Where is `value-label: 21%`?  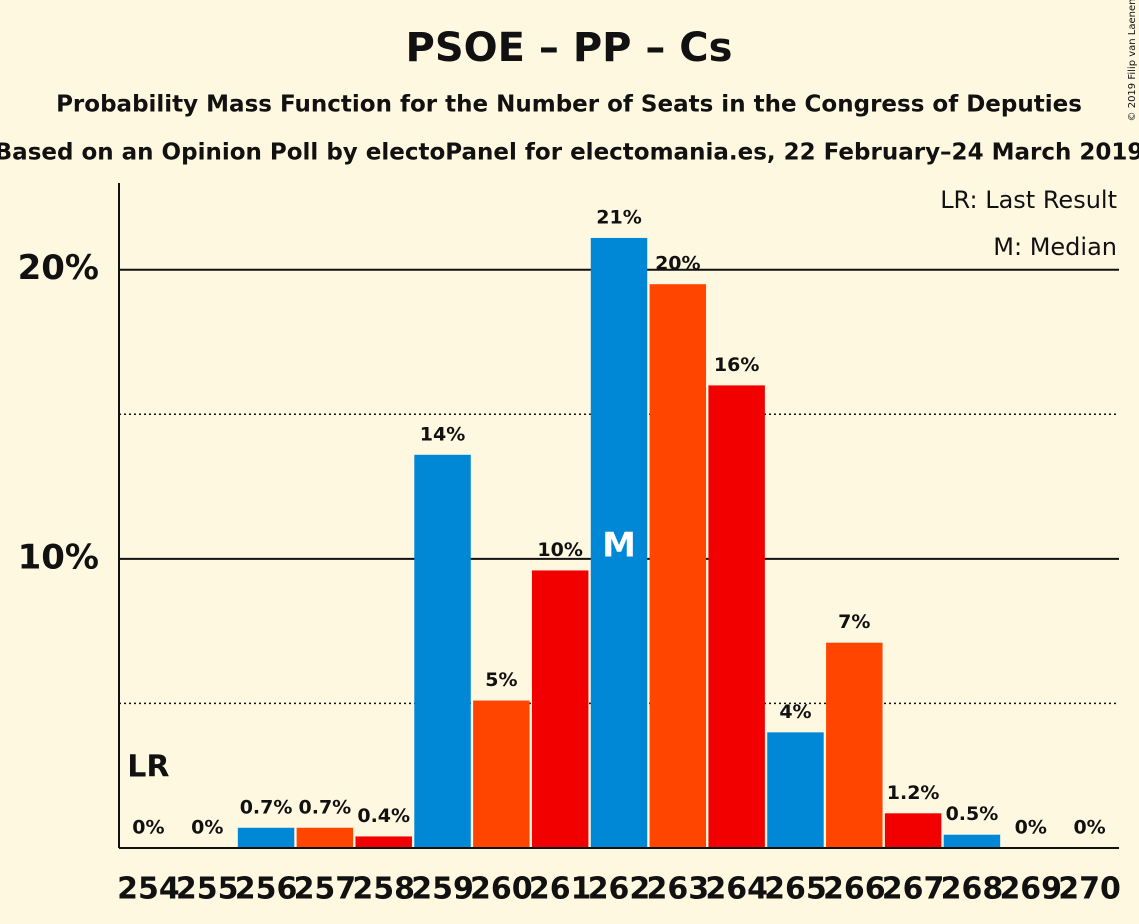
value-label: 21% is located at coordinates (618, 217).